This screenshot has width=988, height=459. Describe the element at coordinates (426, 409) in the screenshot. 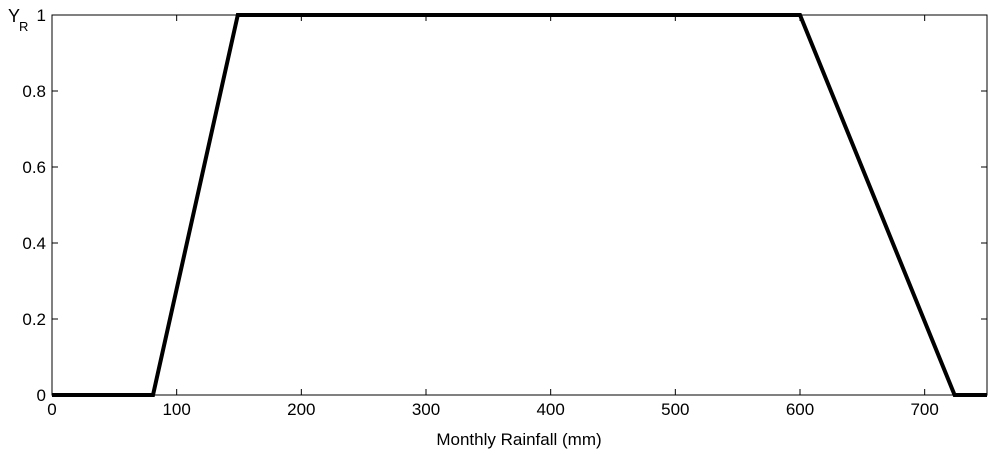

I see `x-tick-label: 300` at that location.